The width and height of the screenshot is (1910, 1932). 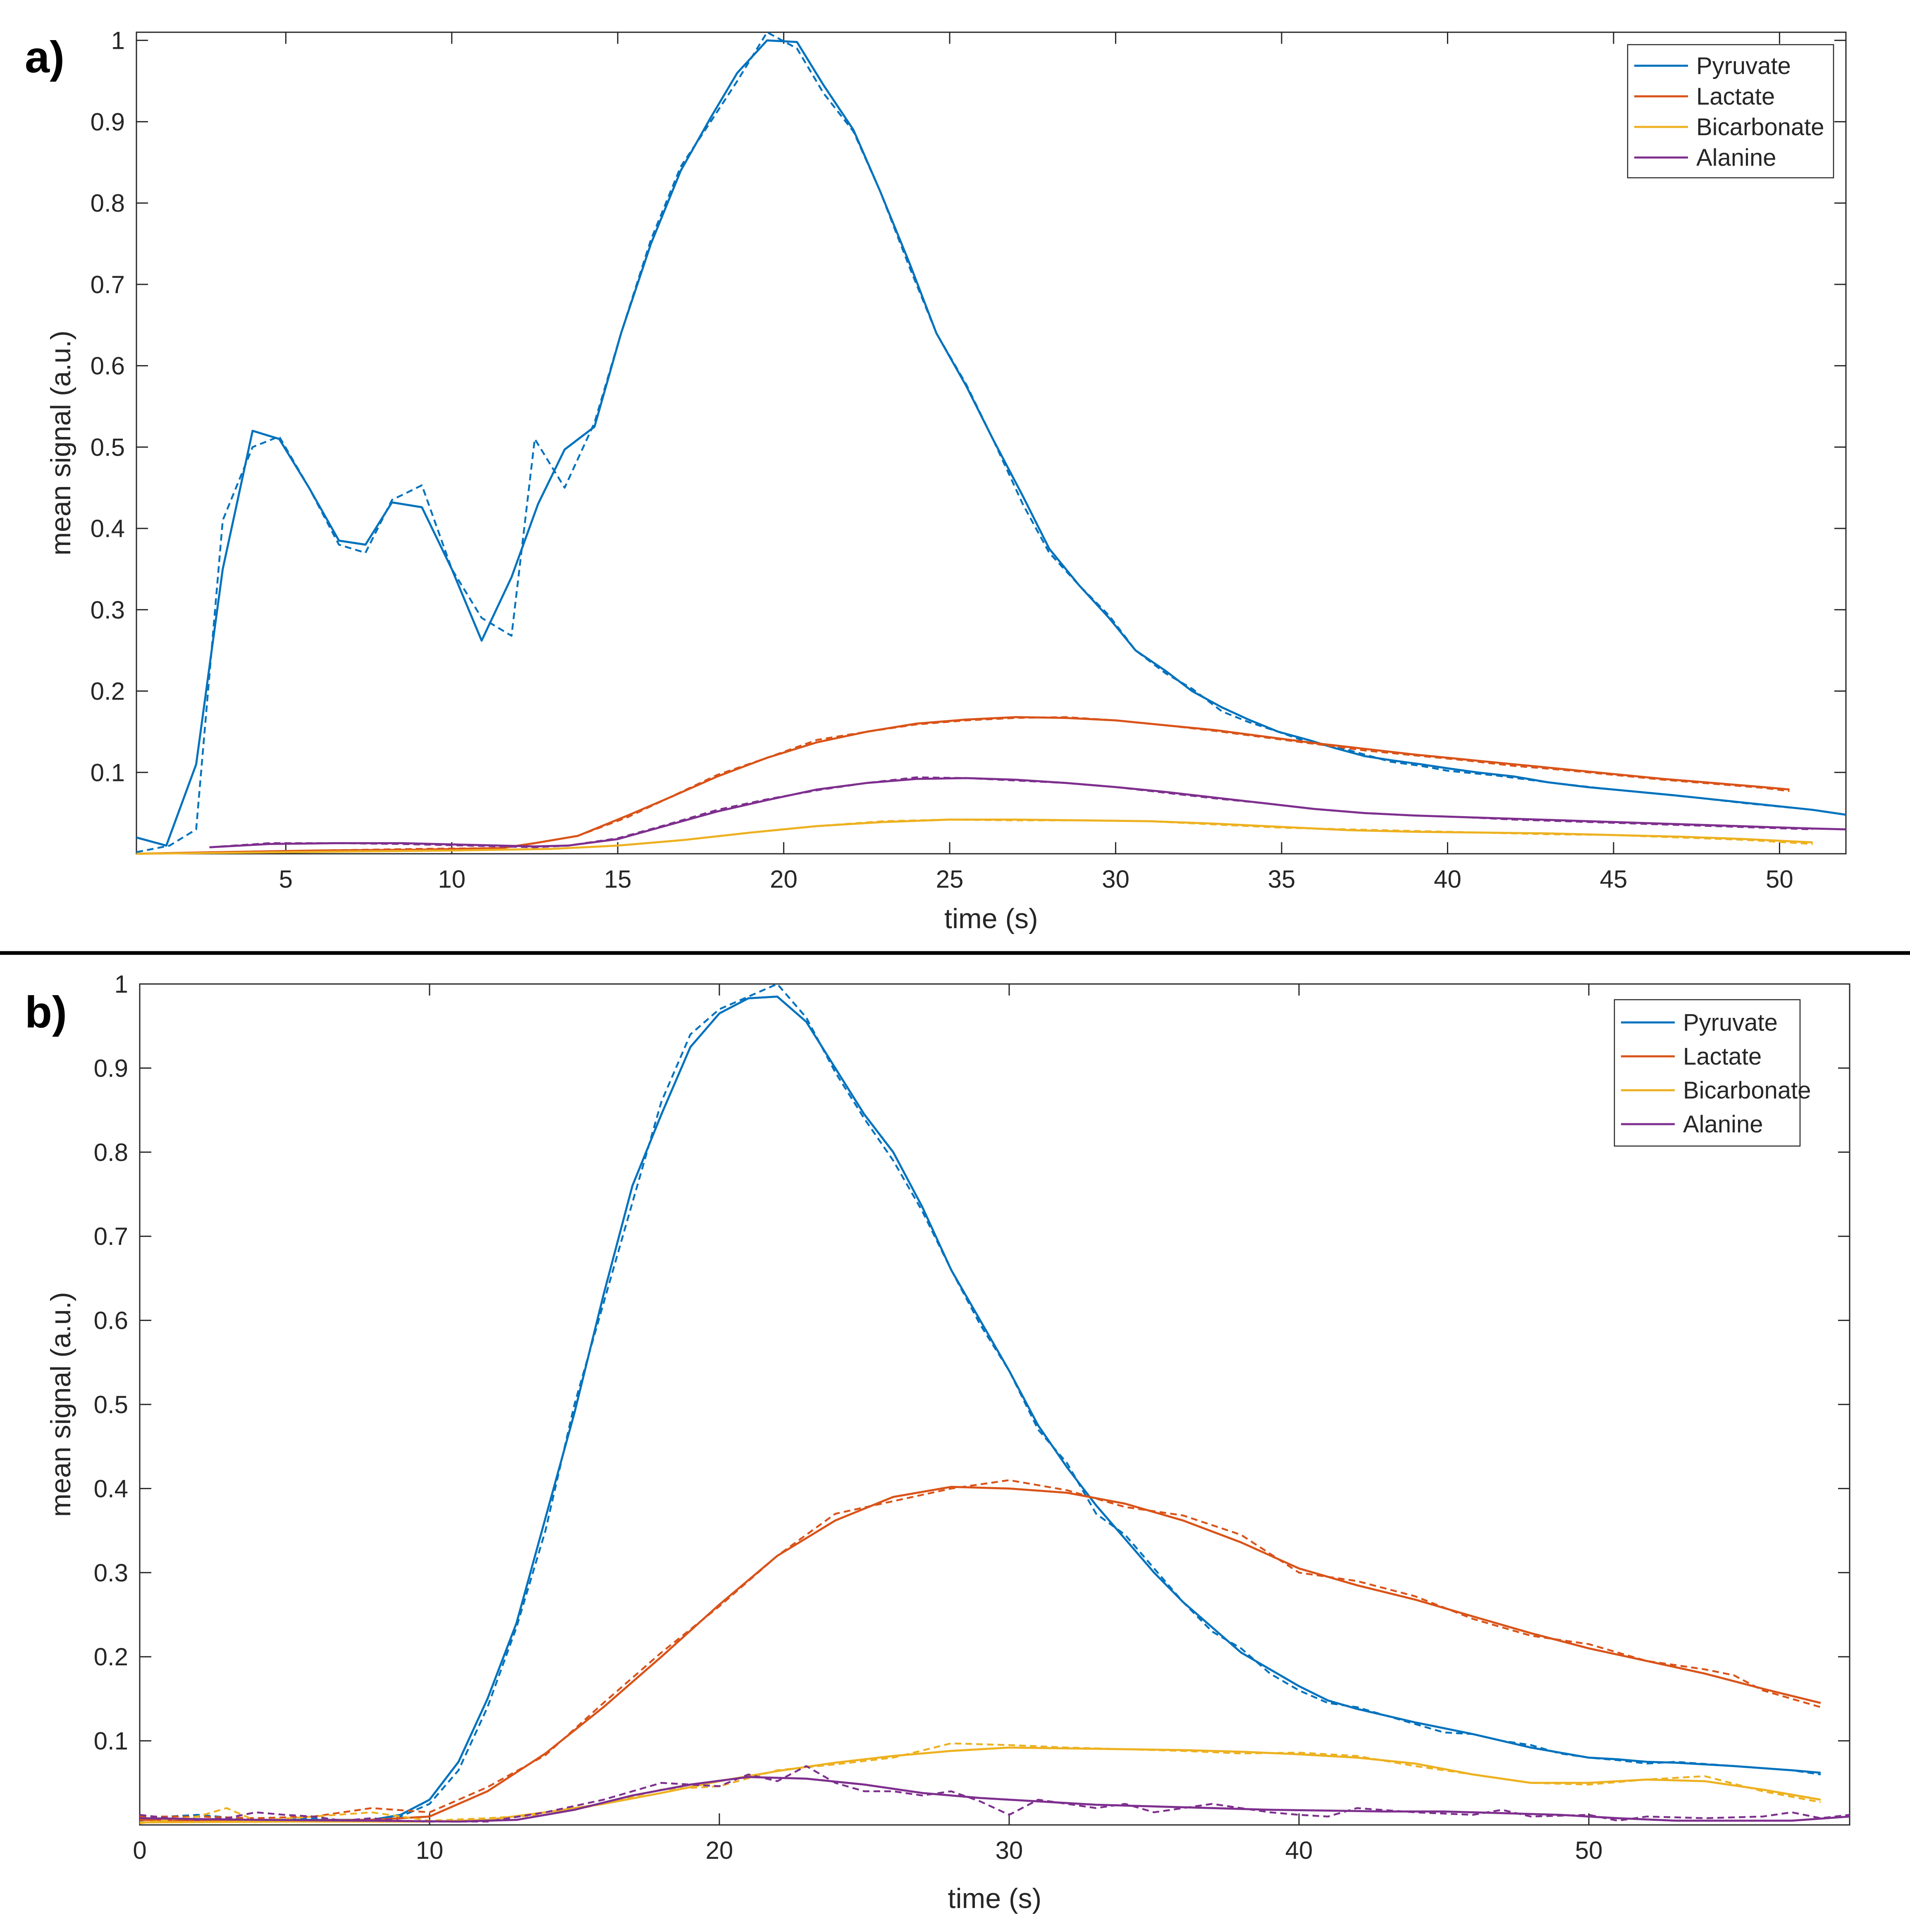 What do you see at coordinates (286, 879) in the screenshot?
I see `x-tick-label: 5` at bounding box center [286, 879].